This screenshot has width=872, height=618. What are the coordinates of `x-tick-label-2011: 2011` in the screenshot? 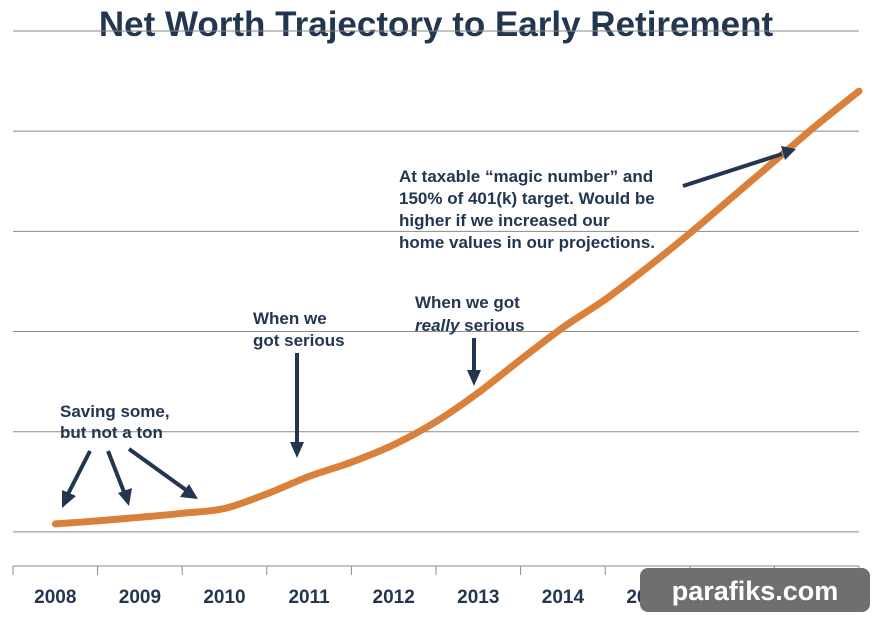 It's located at (309, 597).